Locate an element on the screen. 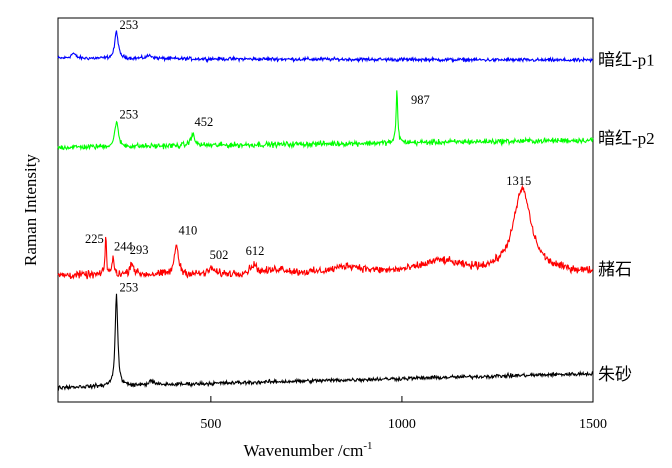 The image size is (672, 468). y-axis: Raman Intensity is located at coordinates (30, 210).